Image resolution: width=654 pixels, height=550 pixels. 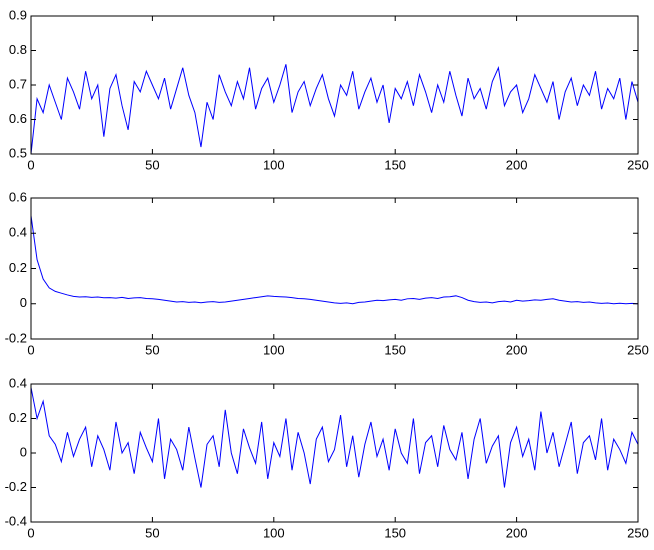 What do you see at coordinates (18, 152) in the screenshot?
I see `y-tick-label: 0.5` at bounding box center [18, 152].